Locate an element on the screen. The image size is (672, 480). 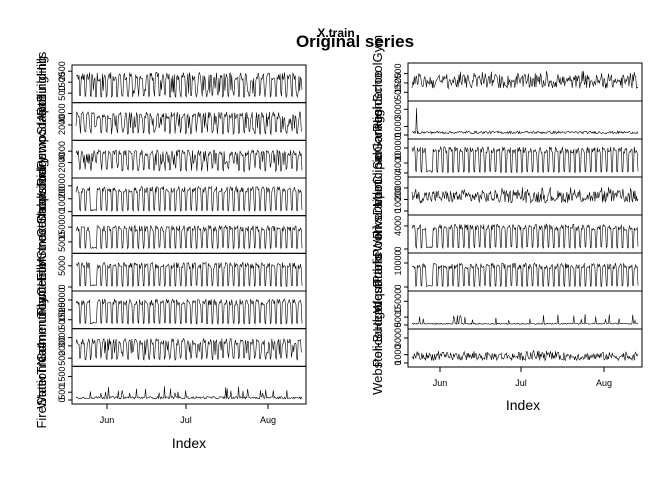
series-name-label: SeniorResidence is located at coordinates (377, 119).